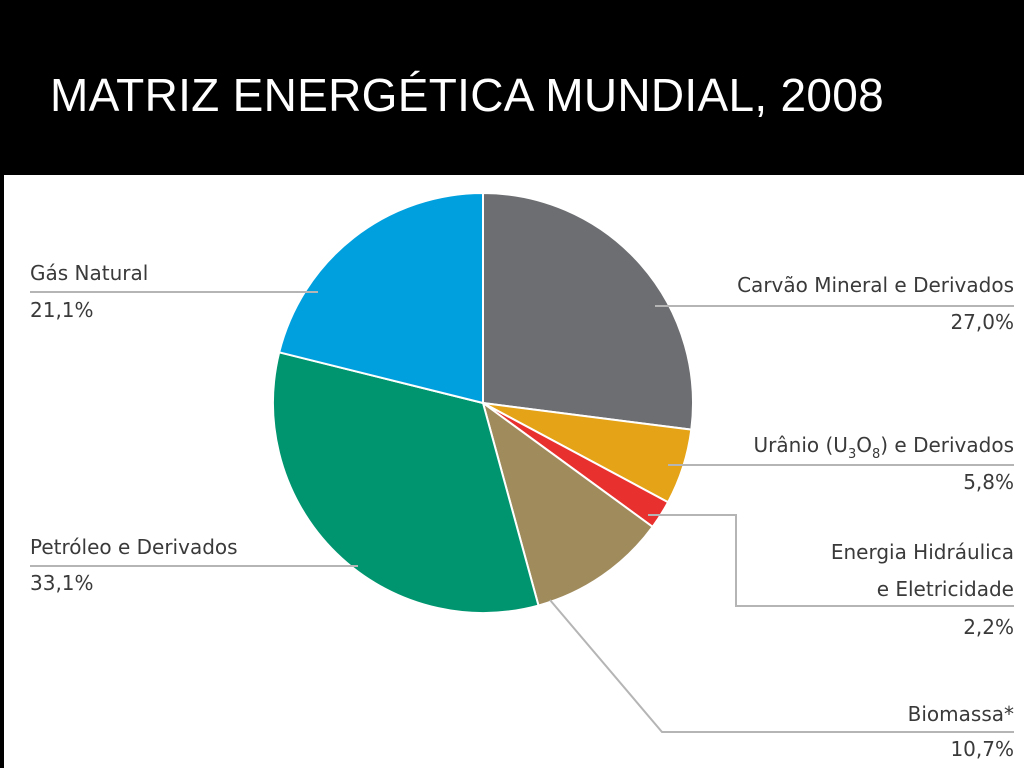 This screenshot has width=1024, height=768. Describe the element at coordinates (406, 482) in the screenshot. I see `slice-petroleo` at that location.